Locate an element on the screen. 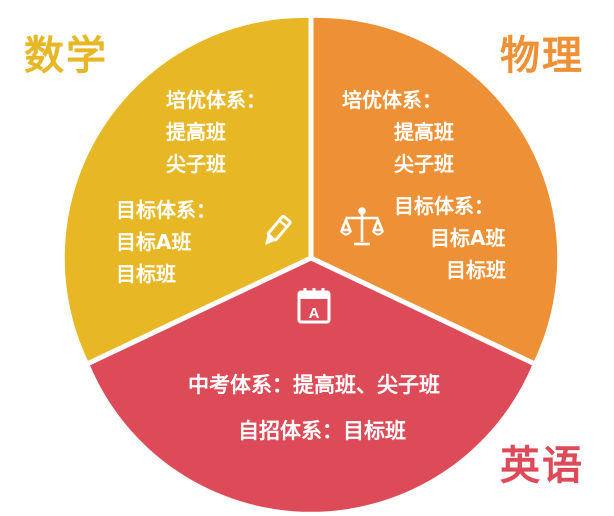  math-target-system: 目标体系： 目标A班 目标班 is located at coordinates (166, 242).